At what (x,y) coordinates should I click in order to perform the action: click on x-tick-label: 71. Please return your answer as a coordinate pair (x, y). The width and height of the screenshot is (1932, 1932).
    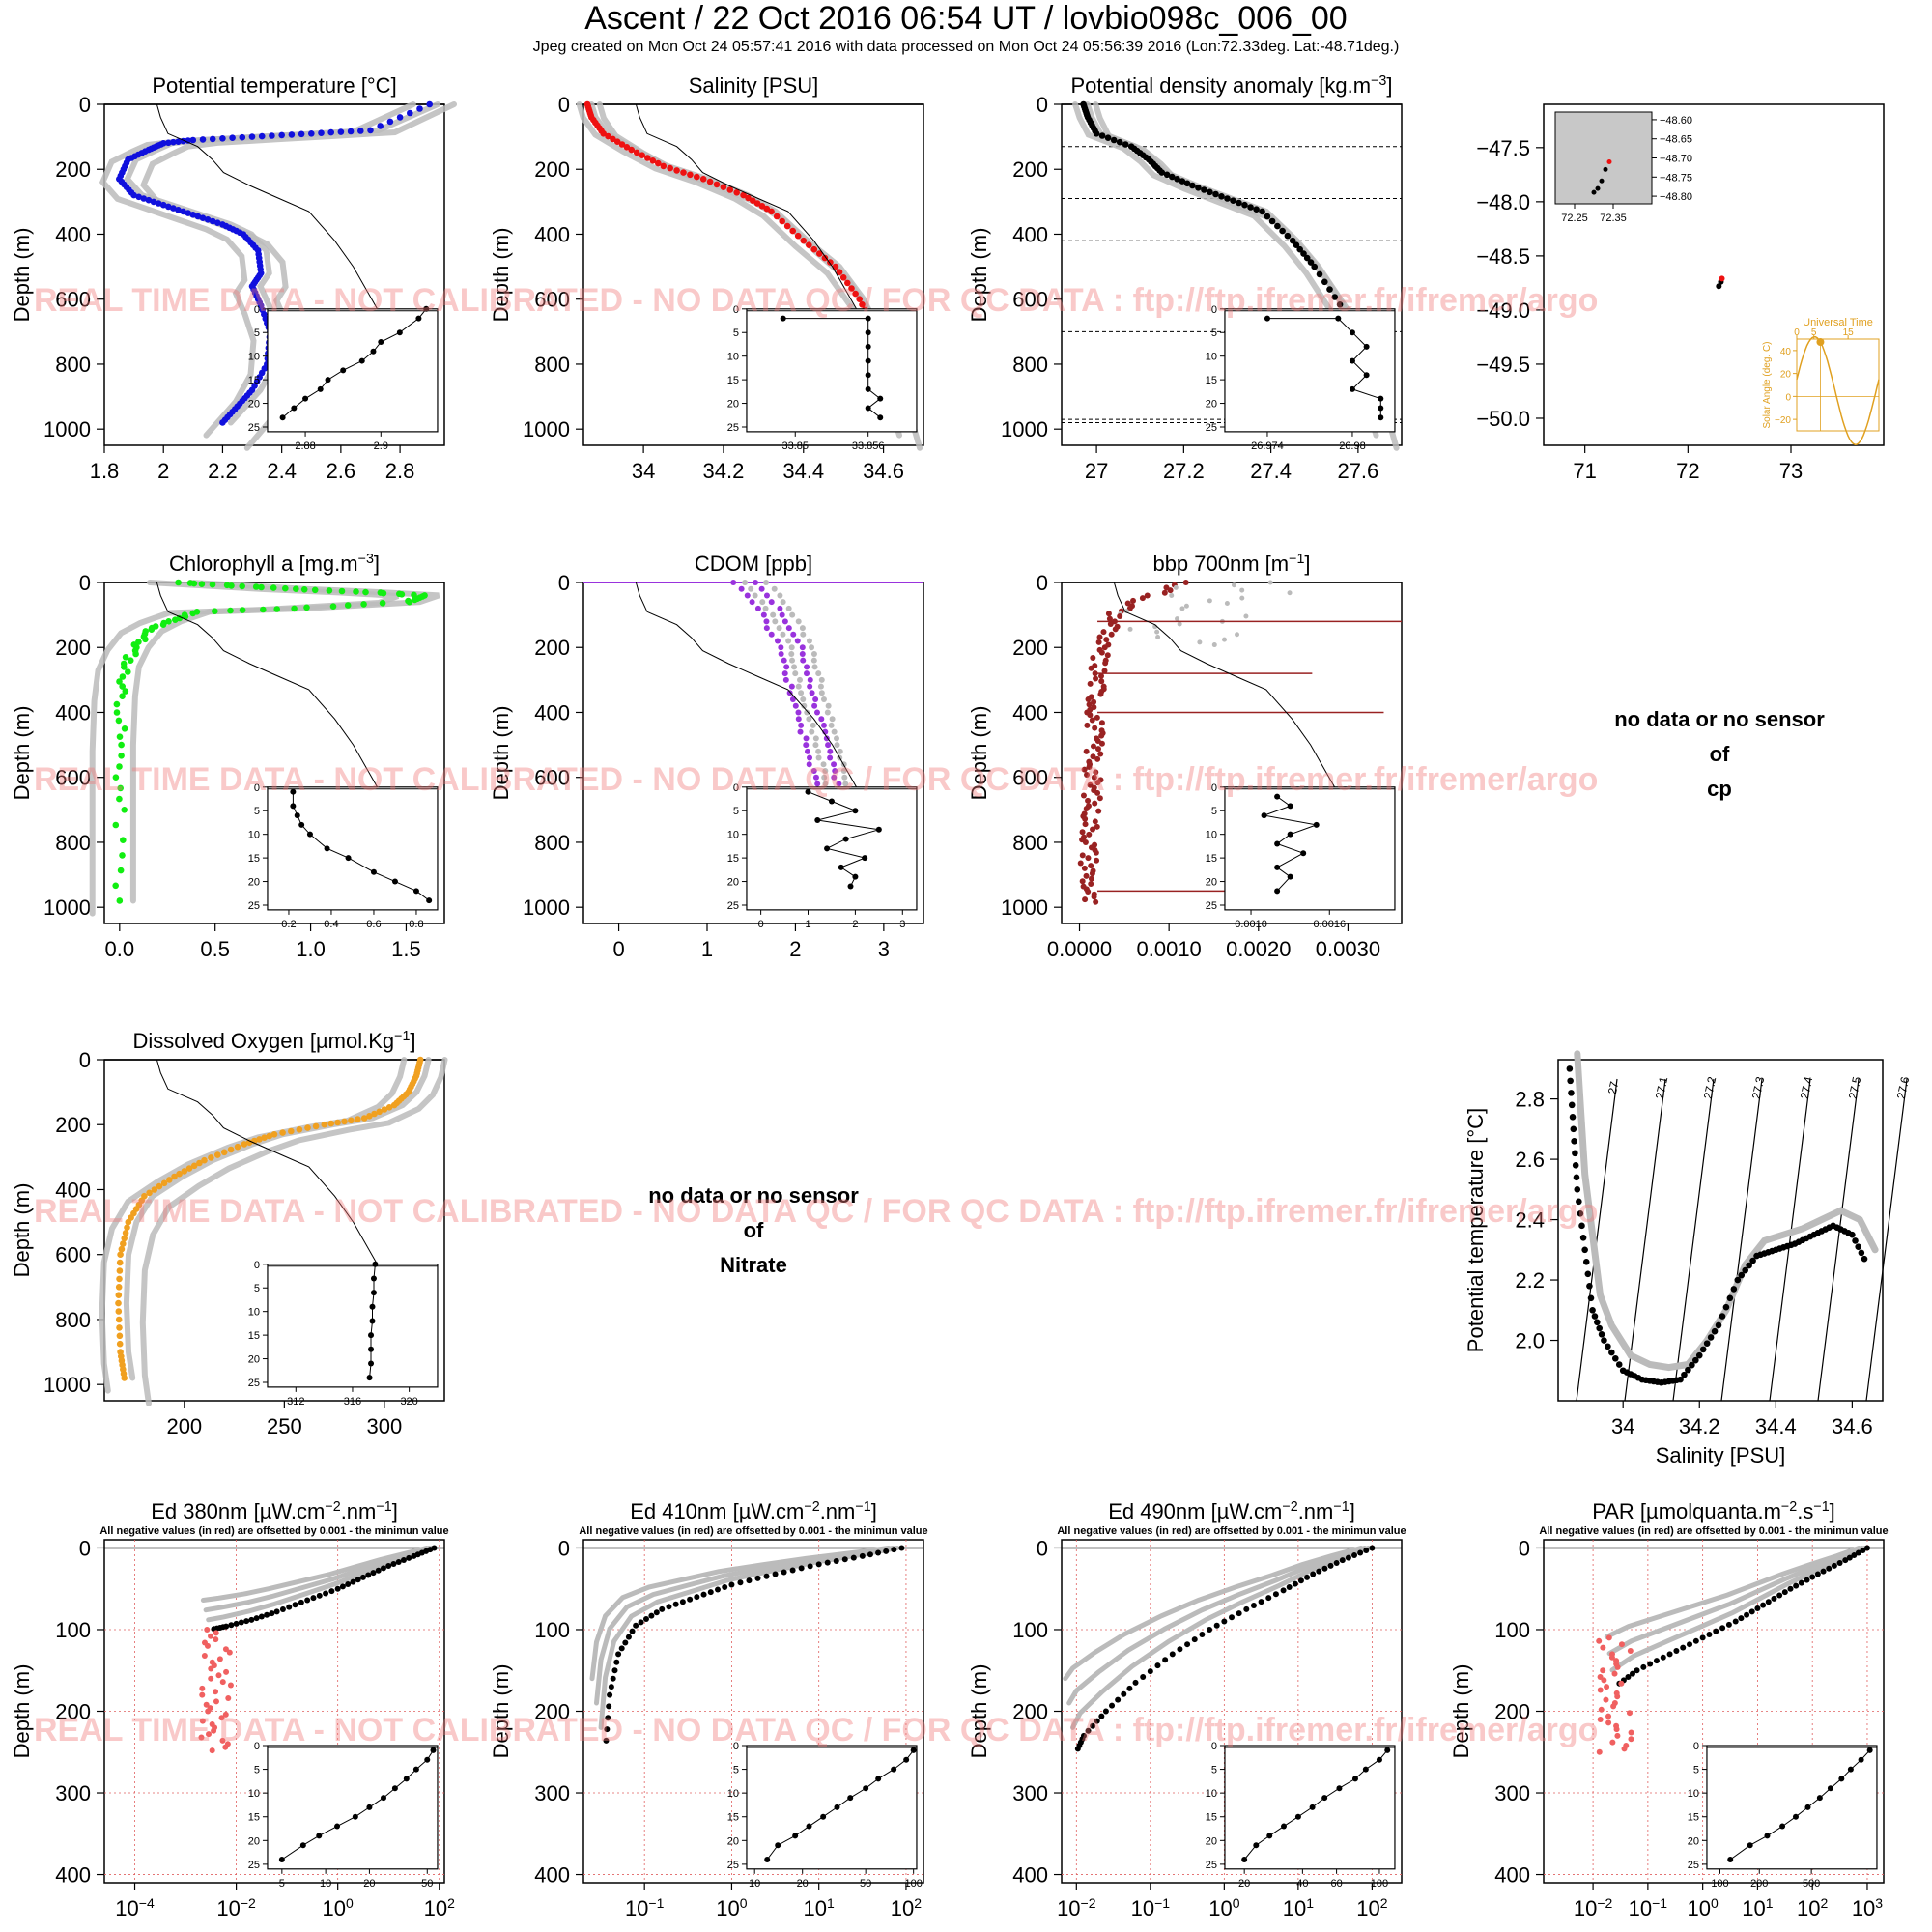
    Looking at the image, I should click on (1584, 471).